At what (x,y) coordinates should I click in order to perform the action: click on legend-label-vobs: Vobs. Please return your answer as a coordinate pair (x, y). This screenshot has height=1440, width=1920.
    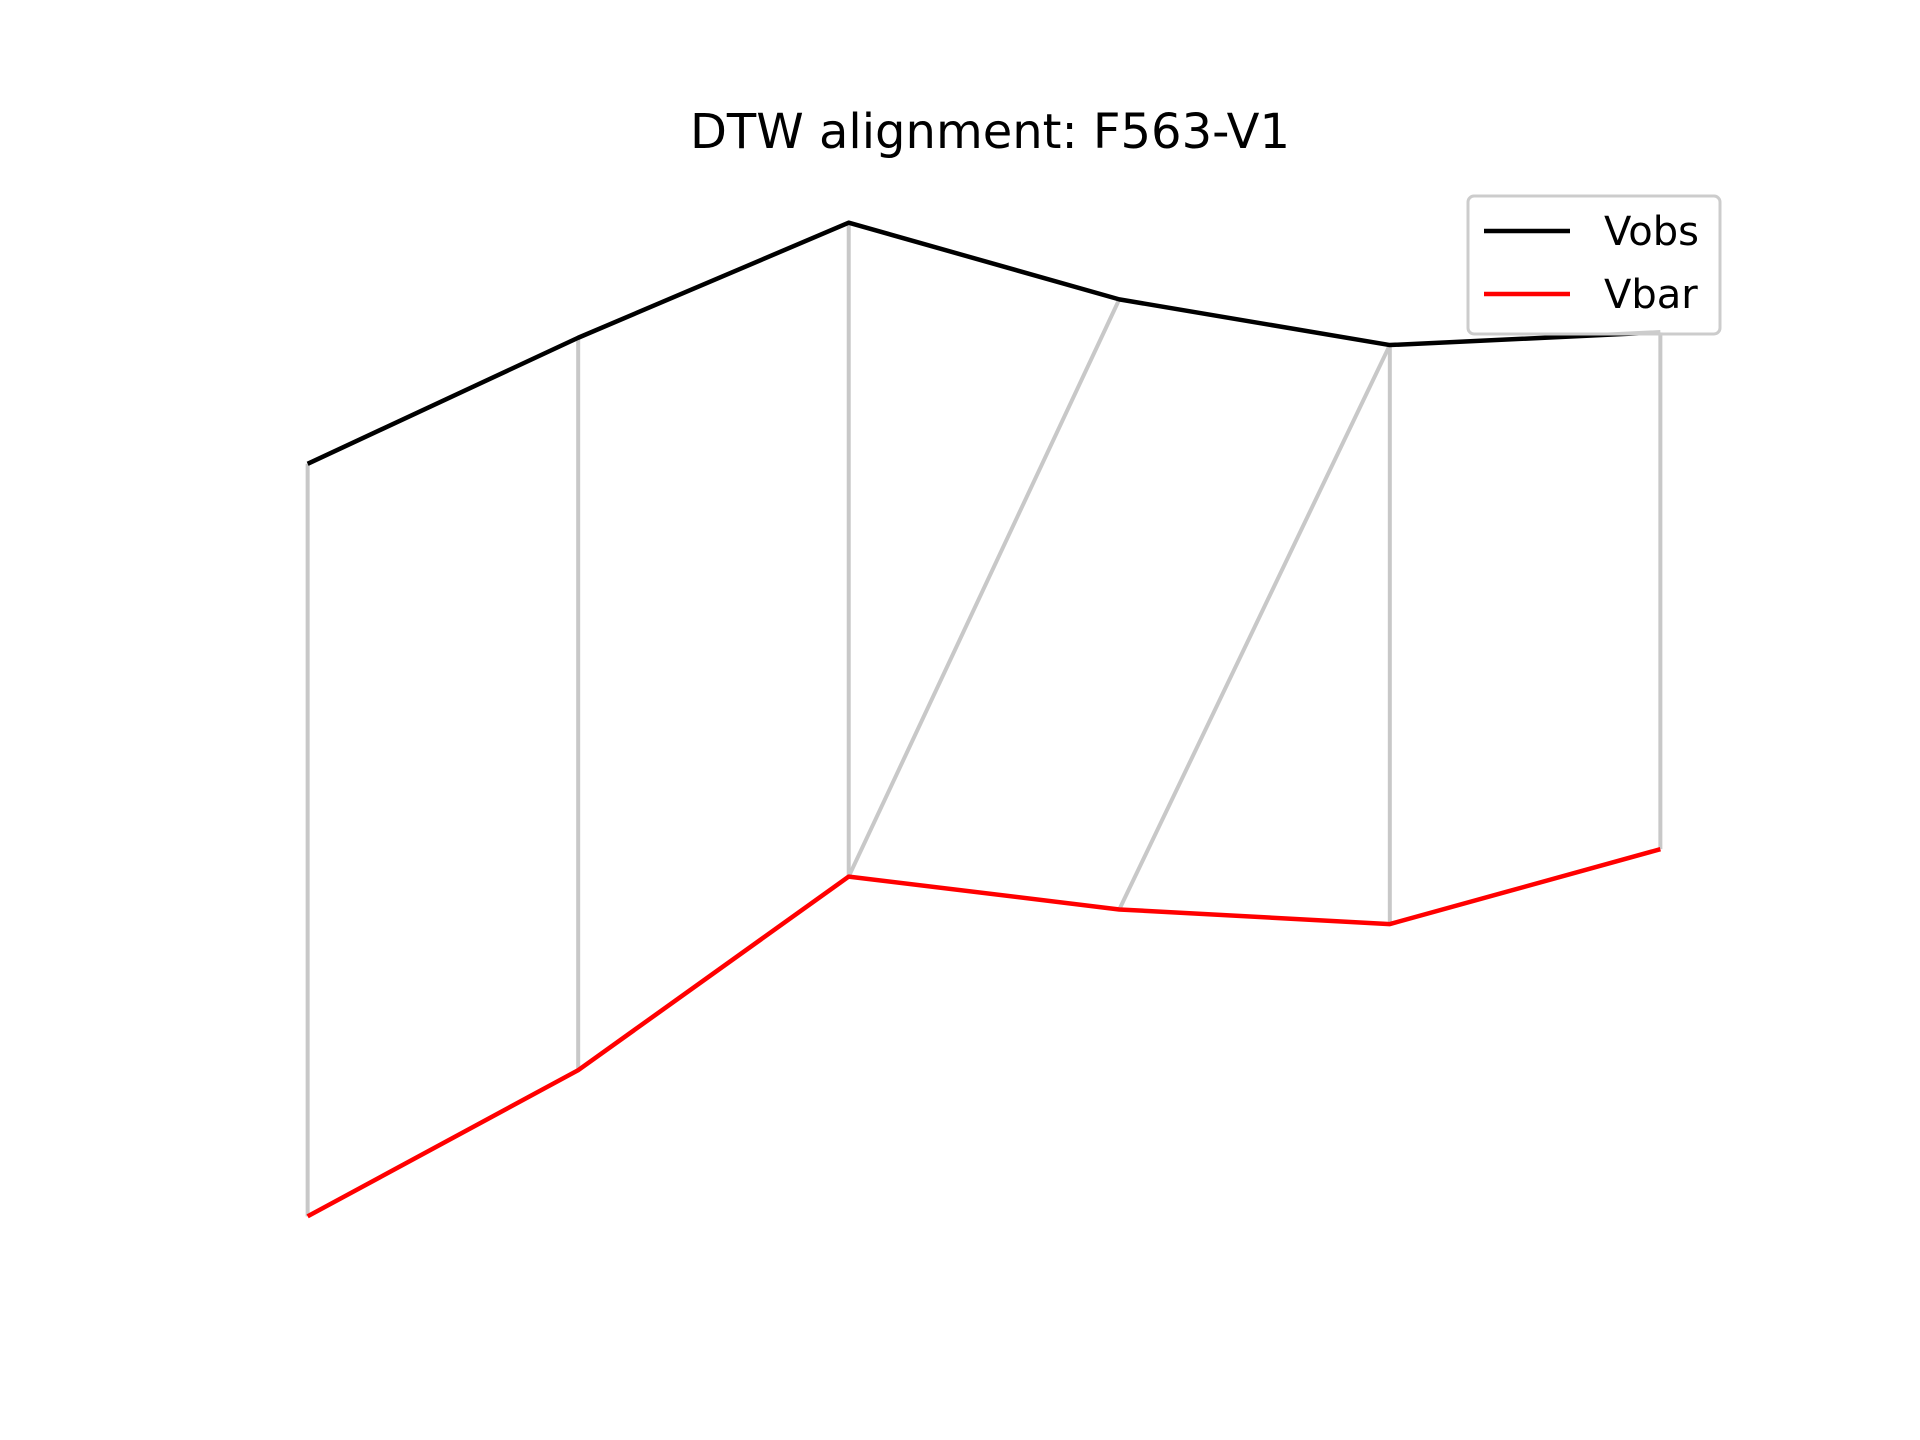
    Looking at the image, I should click on (1651, 232).